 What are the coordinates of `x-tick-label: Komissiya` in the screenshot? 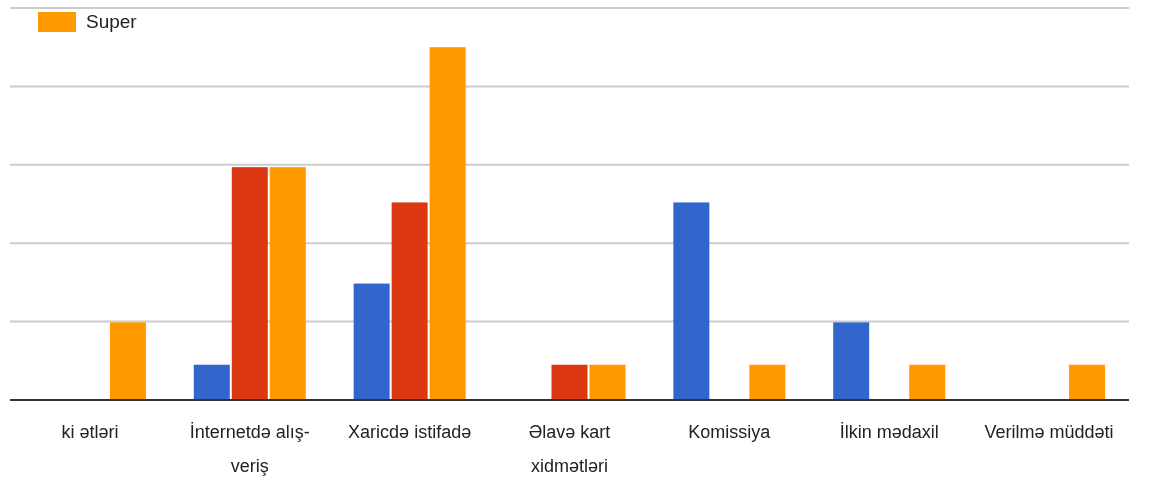 It's located at (730, 432).